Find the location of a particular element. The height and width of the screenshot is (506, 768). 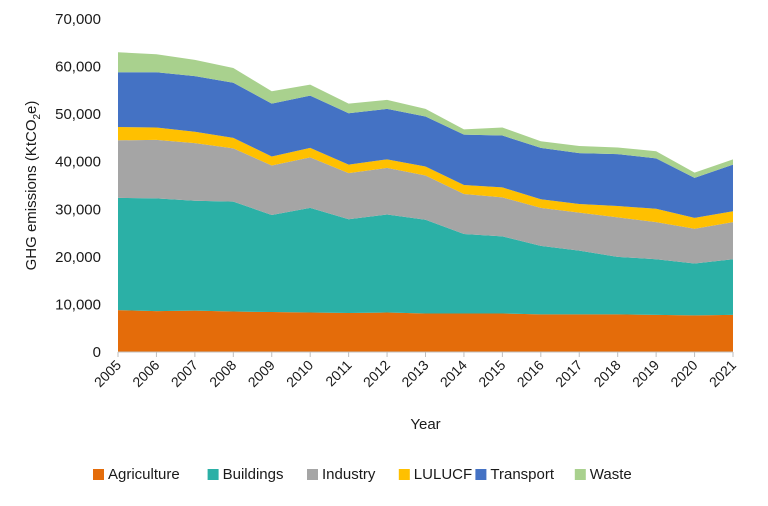

x-axis-title: Year is located at coordinates (425, 424).